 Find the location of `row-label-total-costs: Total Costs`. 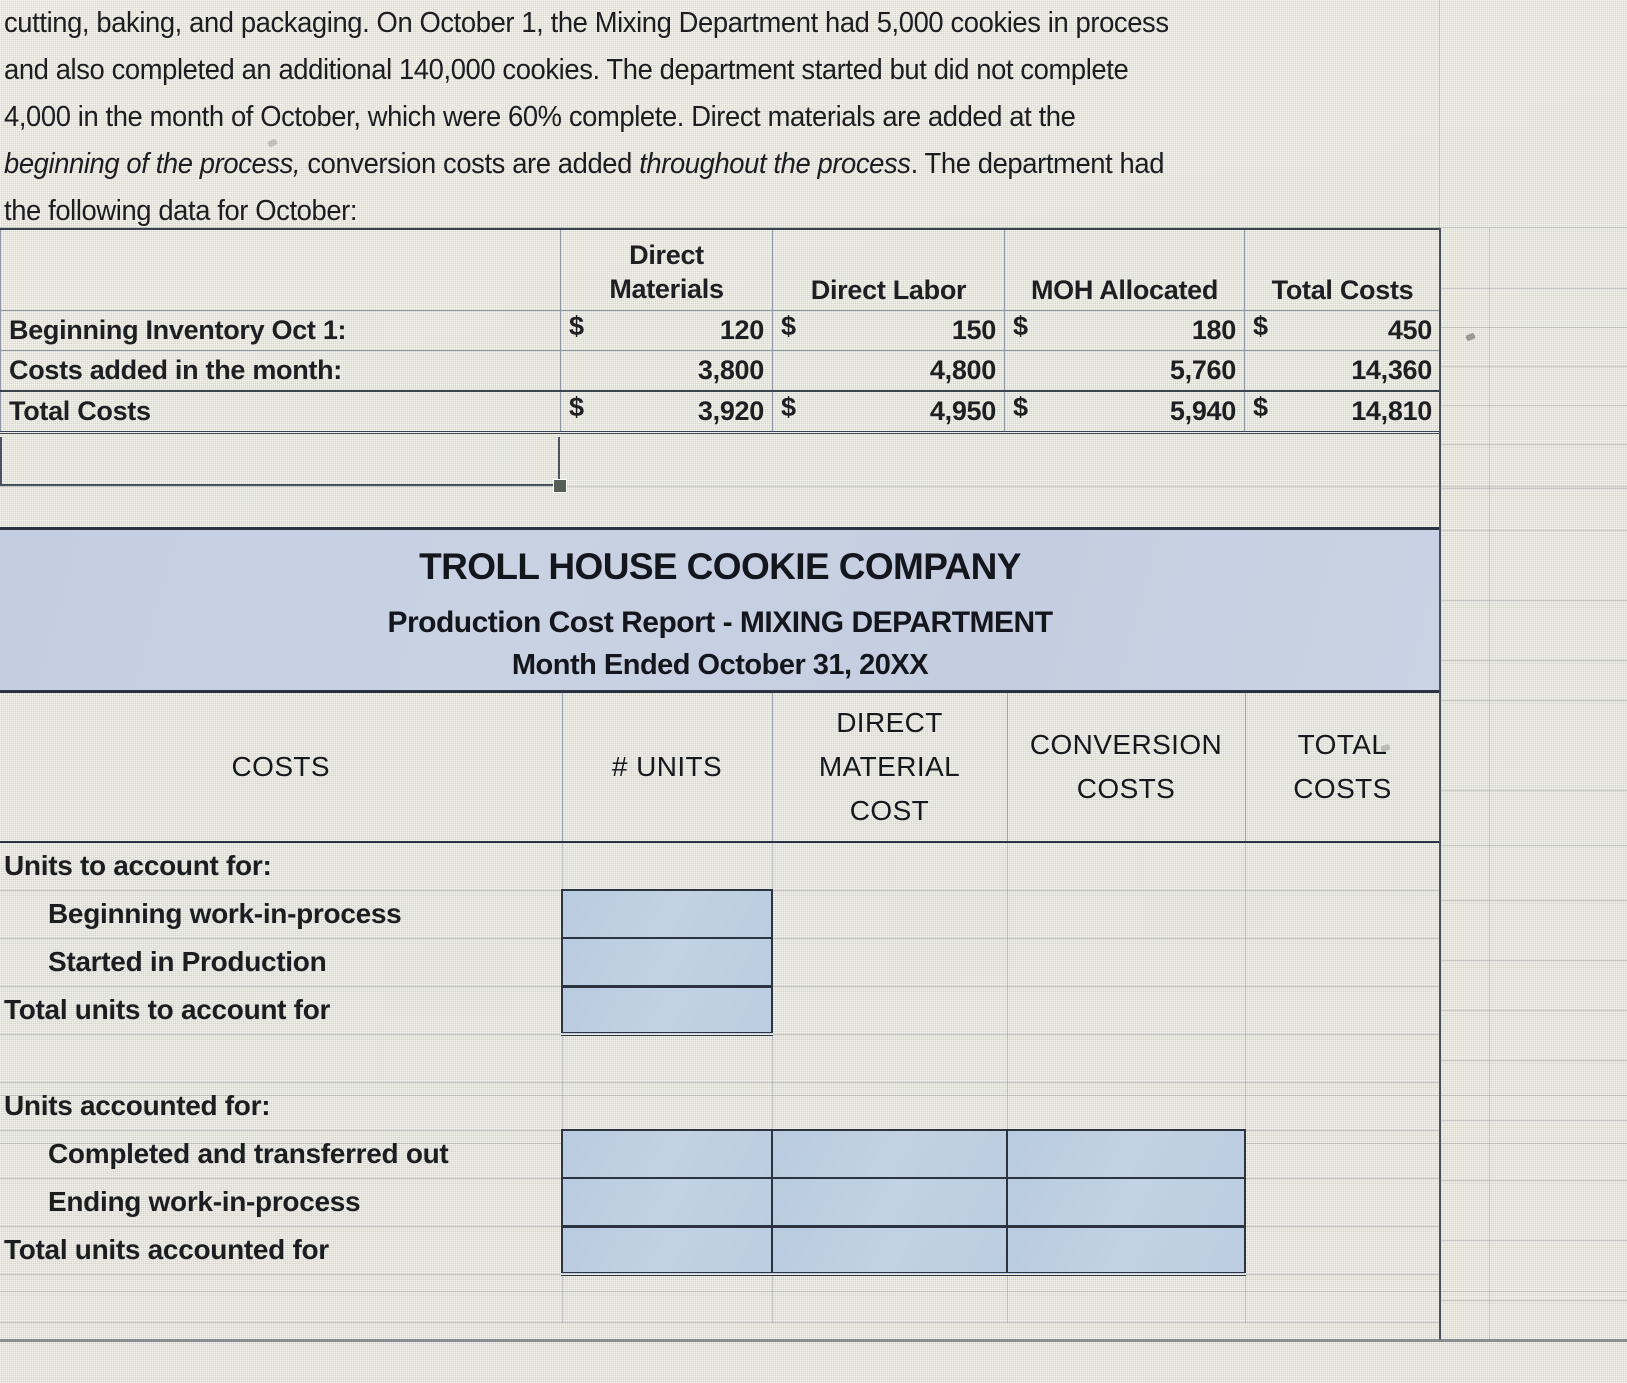

row-label-total-costs: Total Costs is located at coordinates (280, 412).